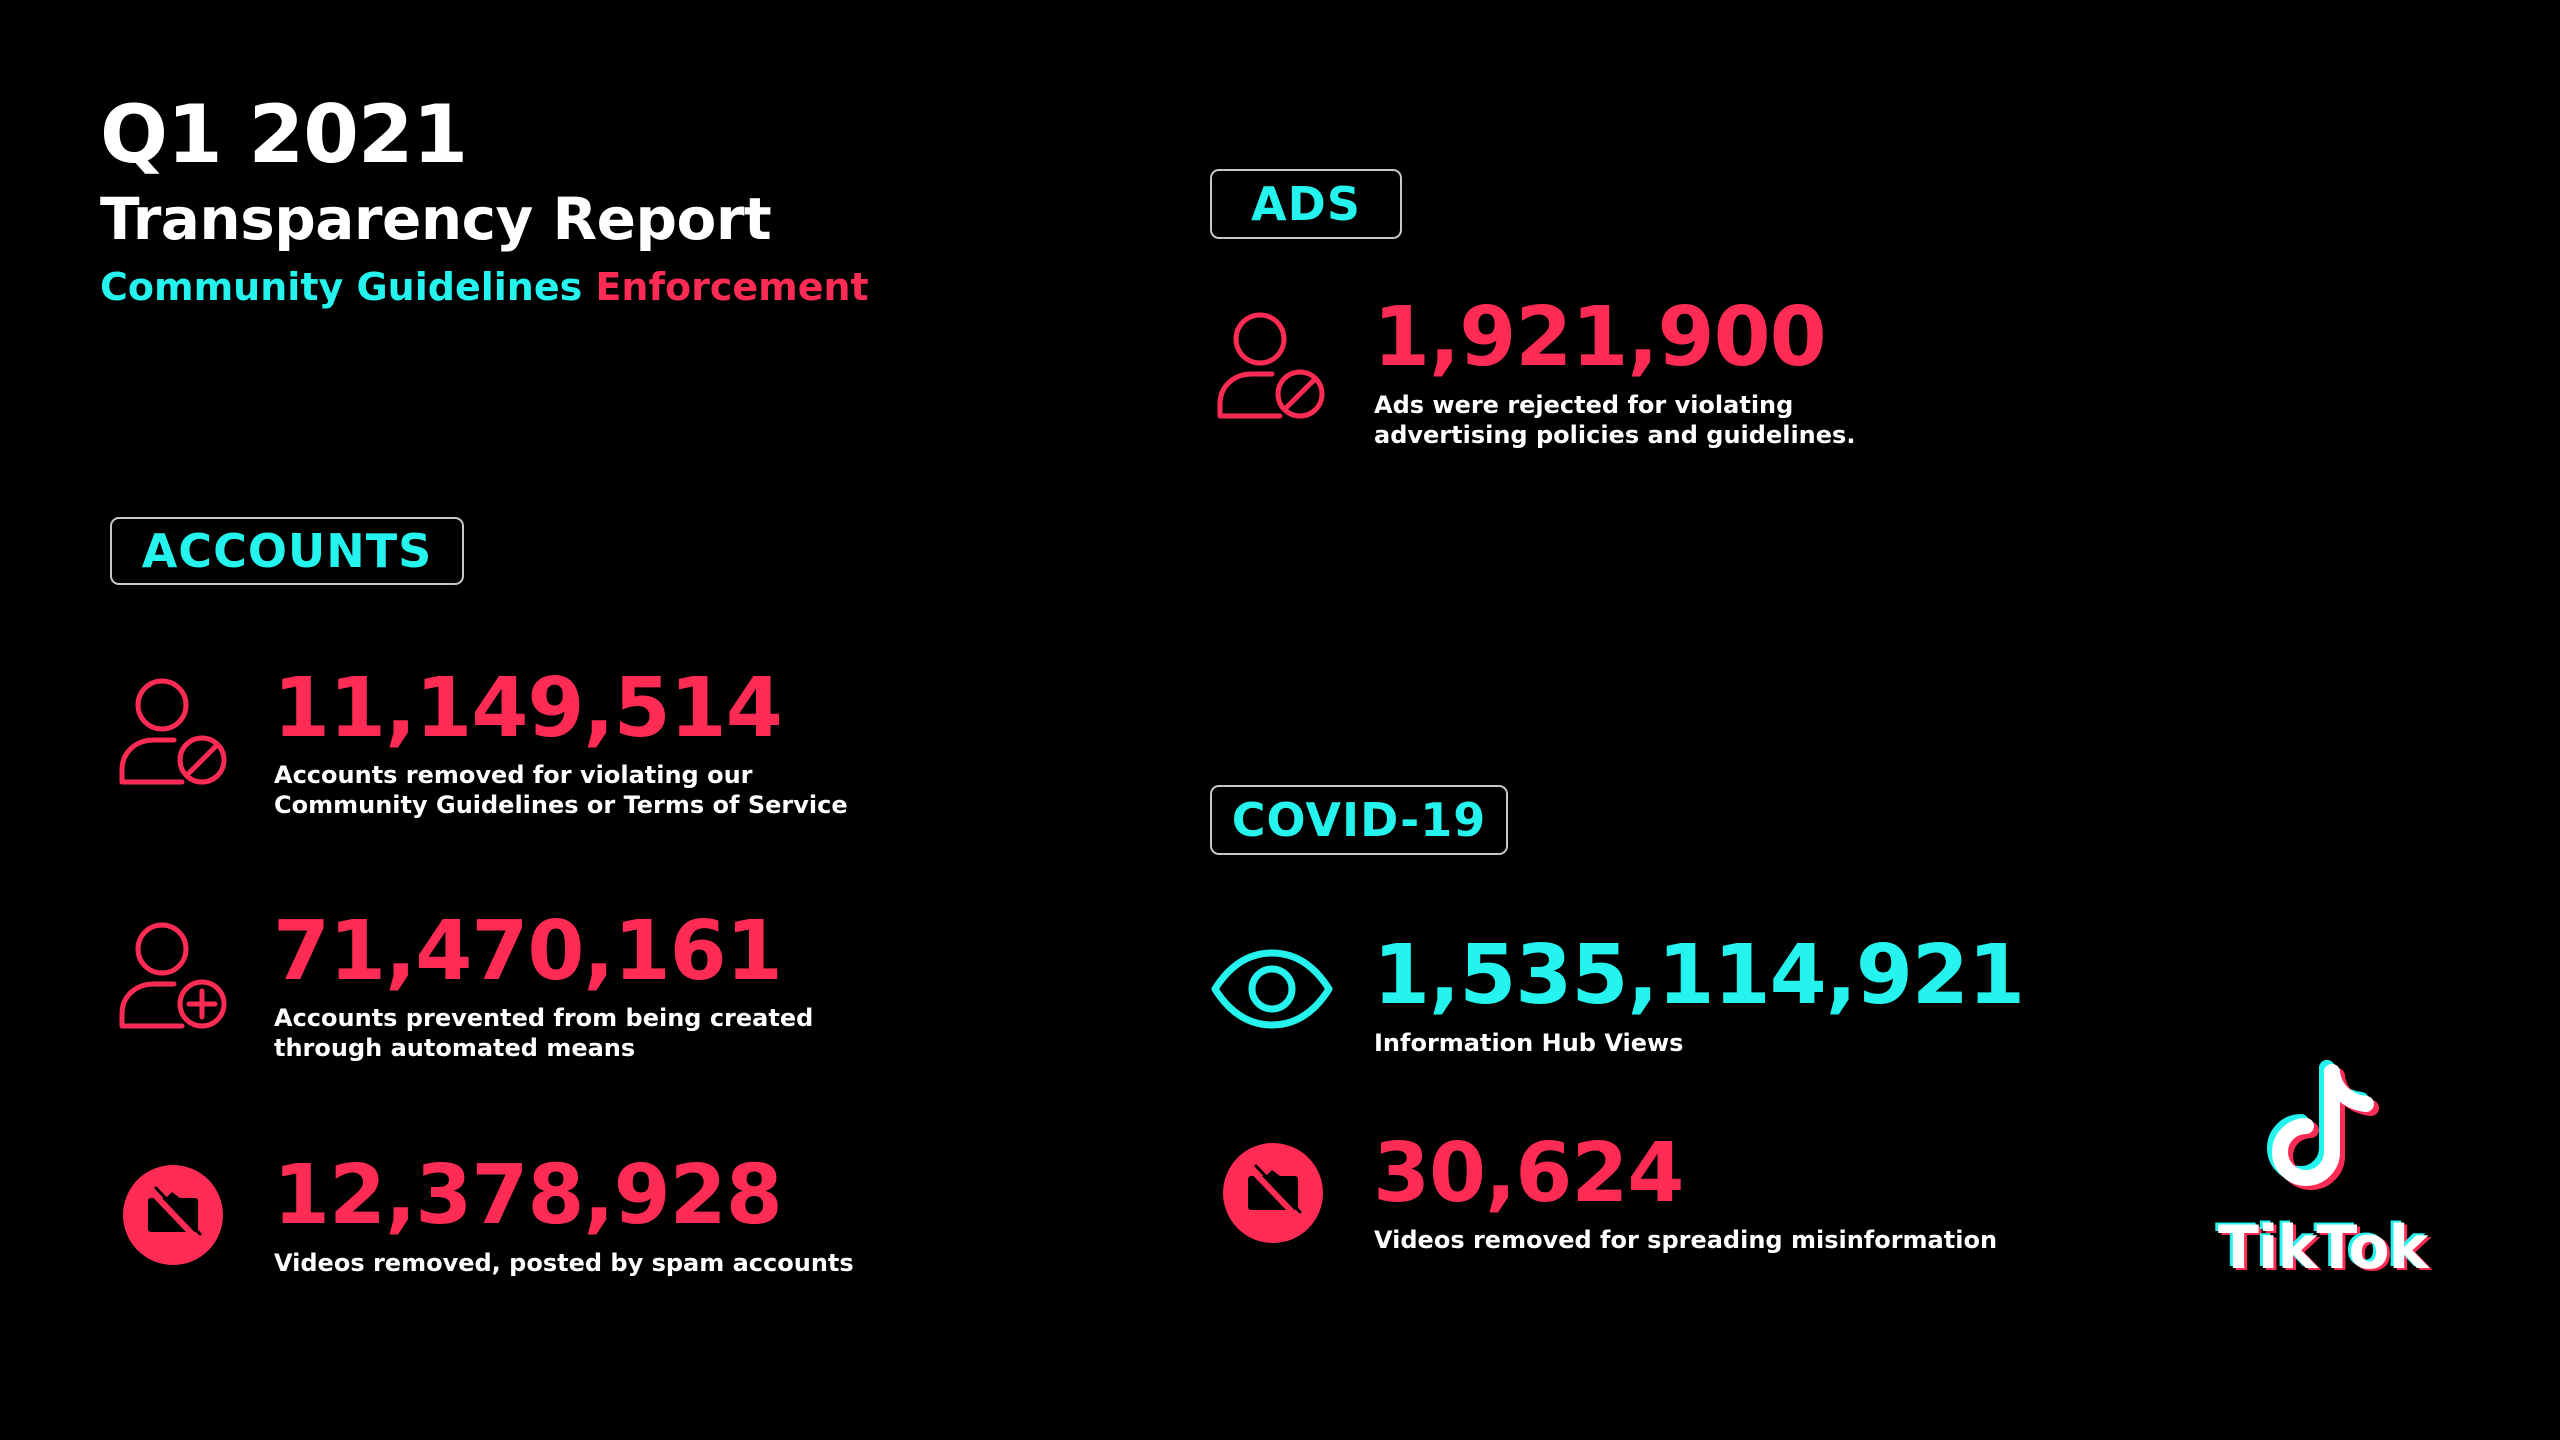 This screenshot has width=2560, height=1440. I want to click on user-add-icon, so click(171, 975).